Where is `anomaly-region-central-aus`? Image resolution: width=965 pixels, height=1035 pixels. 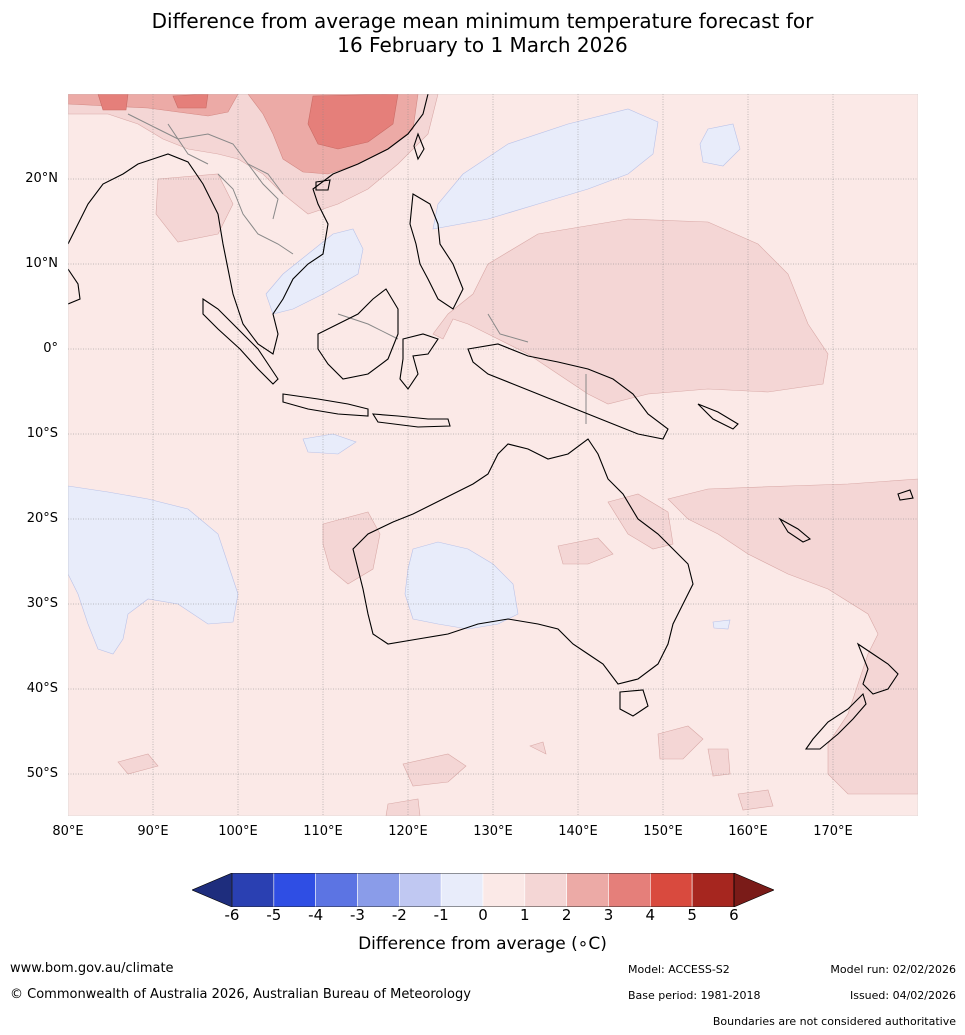 anomaly-region-central-aus is located at coordinates (461, 585).